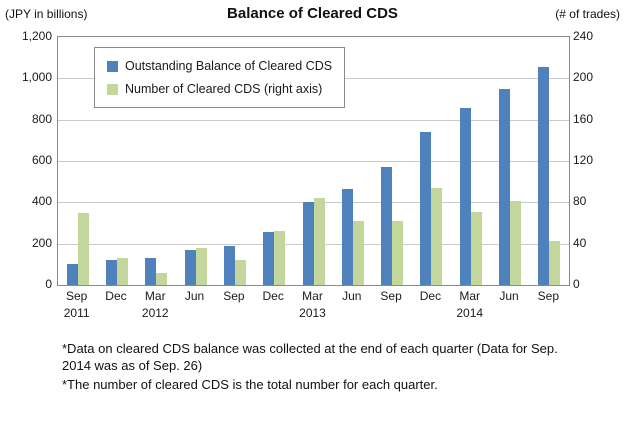 Image resolution: width=625 pixels, height=422 pixels. What do you see at coordinates (583, 77) in the screenshot?
I see `right-axis-tick: 200` at bounding box center [583, 77].